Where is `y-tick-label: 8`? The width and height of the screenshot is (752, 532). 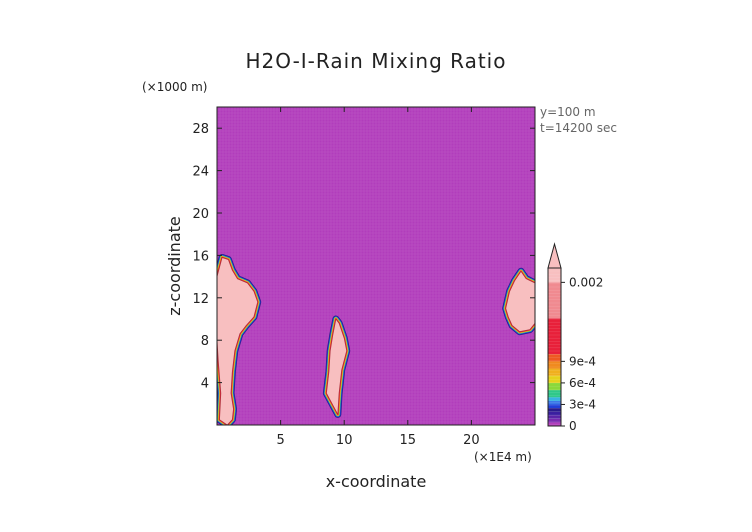
y-tick-label: 8 is located at coordinates (205, 341).